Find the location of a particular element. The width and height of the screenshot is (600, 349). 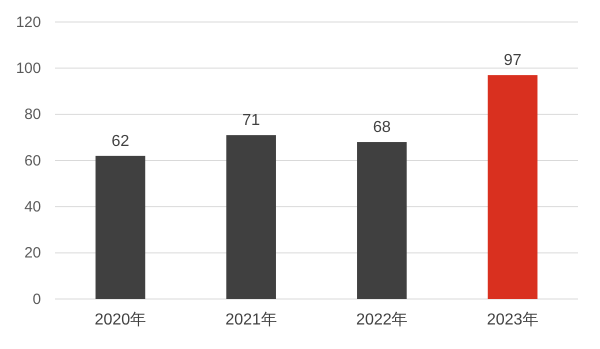

y-tick-label: 120 is located at coordinates (28, 22).